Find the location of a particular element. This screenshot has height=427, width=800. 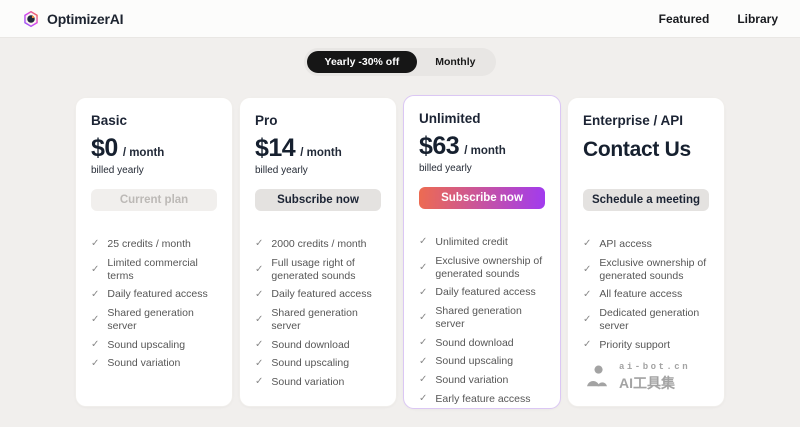

billing-toggle: Yearly -30% off Monthly is located at coordinates (400, 62).